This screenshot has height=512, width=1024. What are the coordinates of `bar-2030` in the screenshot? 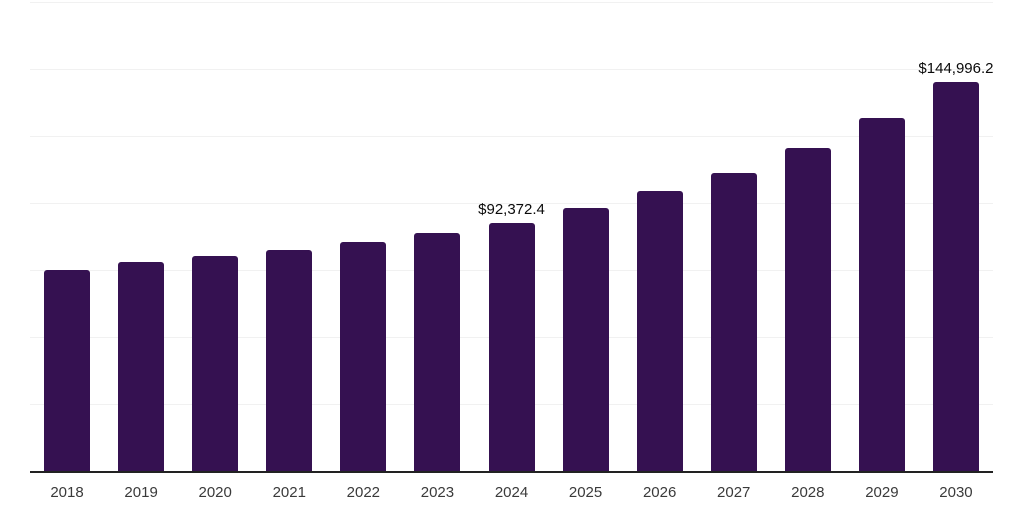 It's located at (955, 276).